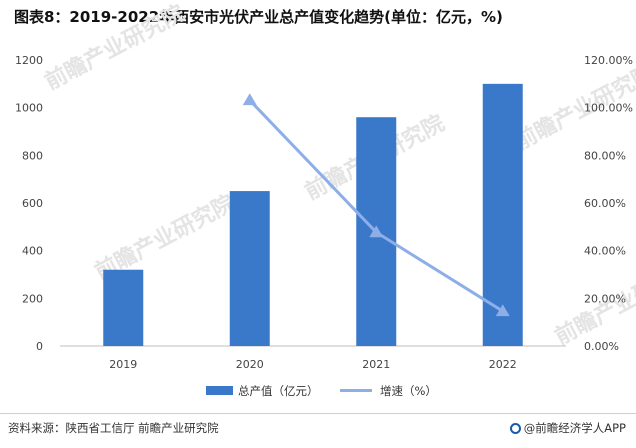  What do you see at coordinates (515, 428) in the screenshot?
I see `brand-logo-icon` at bounding box center [515, 428].